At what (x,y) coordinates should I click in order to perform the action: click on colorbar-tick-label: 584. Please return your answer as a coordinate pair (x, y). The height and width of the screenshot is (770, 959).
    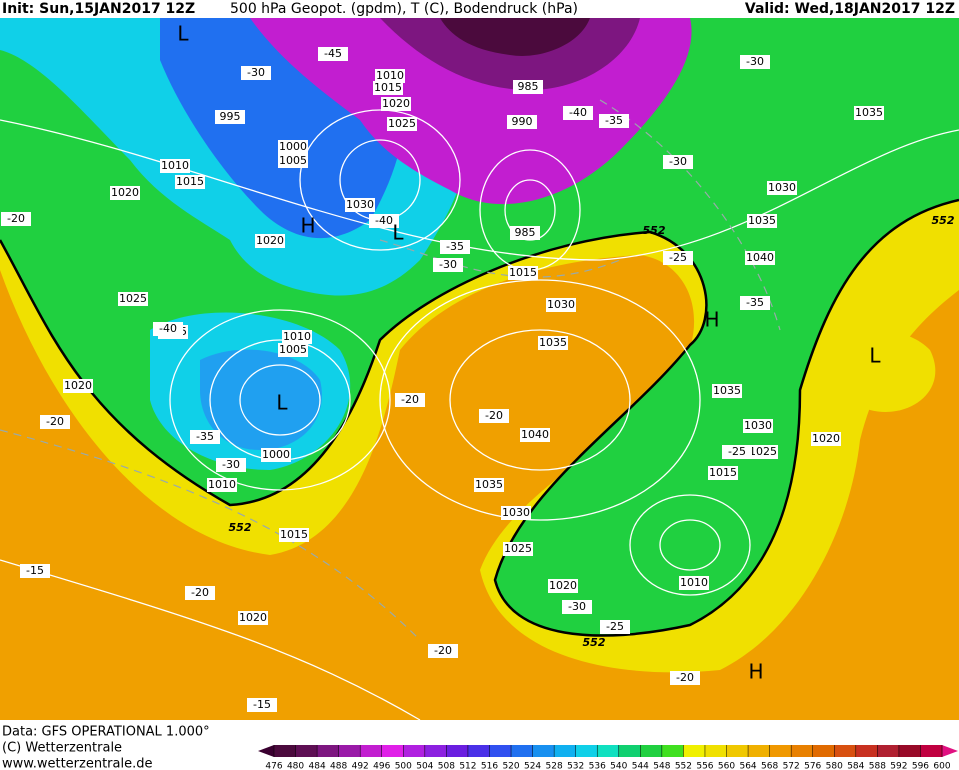
    Looking at the image, I should click on (855, 766).